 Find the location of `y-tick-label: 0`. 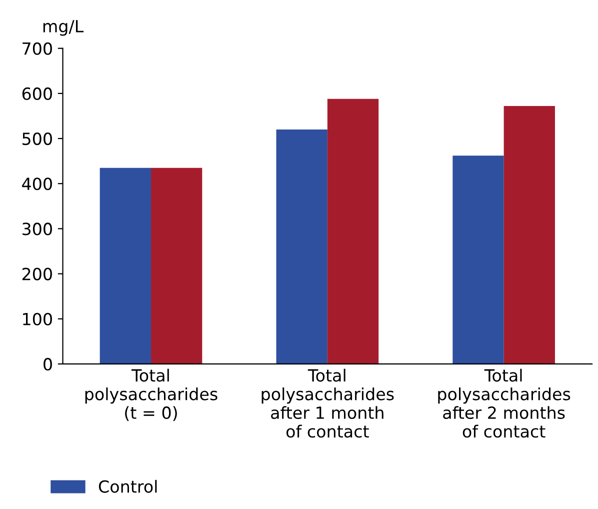

y-tick-label: 0 is located at coordinates (48, 364).